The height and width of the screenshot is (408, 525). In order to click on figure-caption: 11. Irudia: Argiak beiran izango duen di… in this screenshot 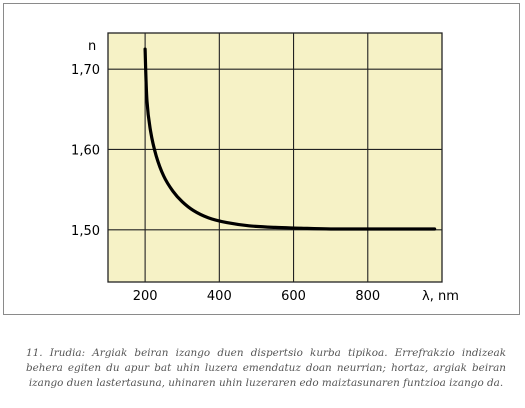, I will do `click(266, 368)`.